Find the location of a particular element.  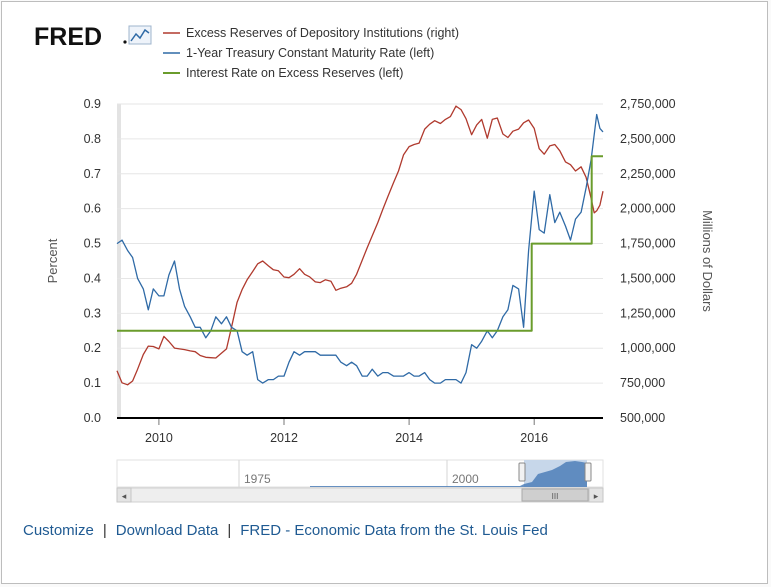

y-tick-label-left: 0.9 is located at coordinates (92, 104).